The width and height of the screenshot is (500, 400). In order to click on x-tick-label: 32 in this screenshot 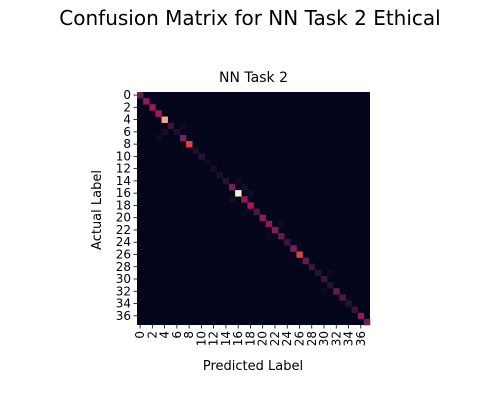, I will do `click(336, 338)`.